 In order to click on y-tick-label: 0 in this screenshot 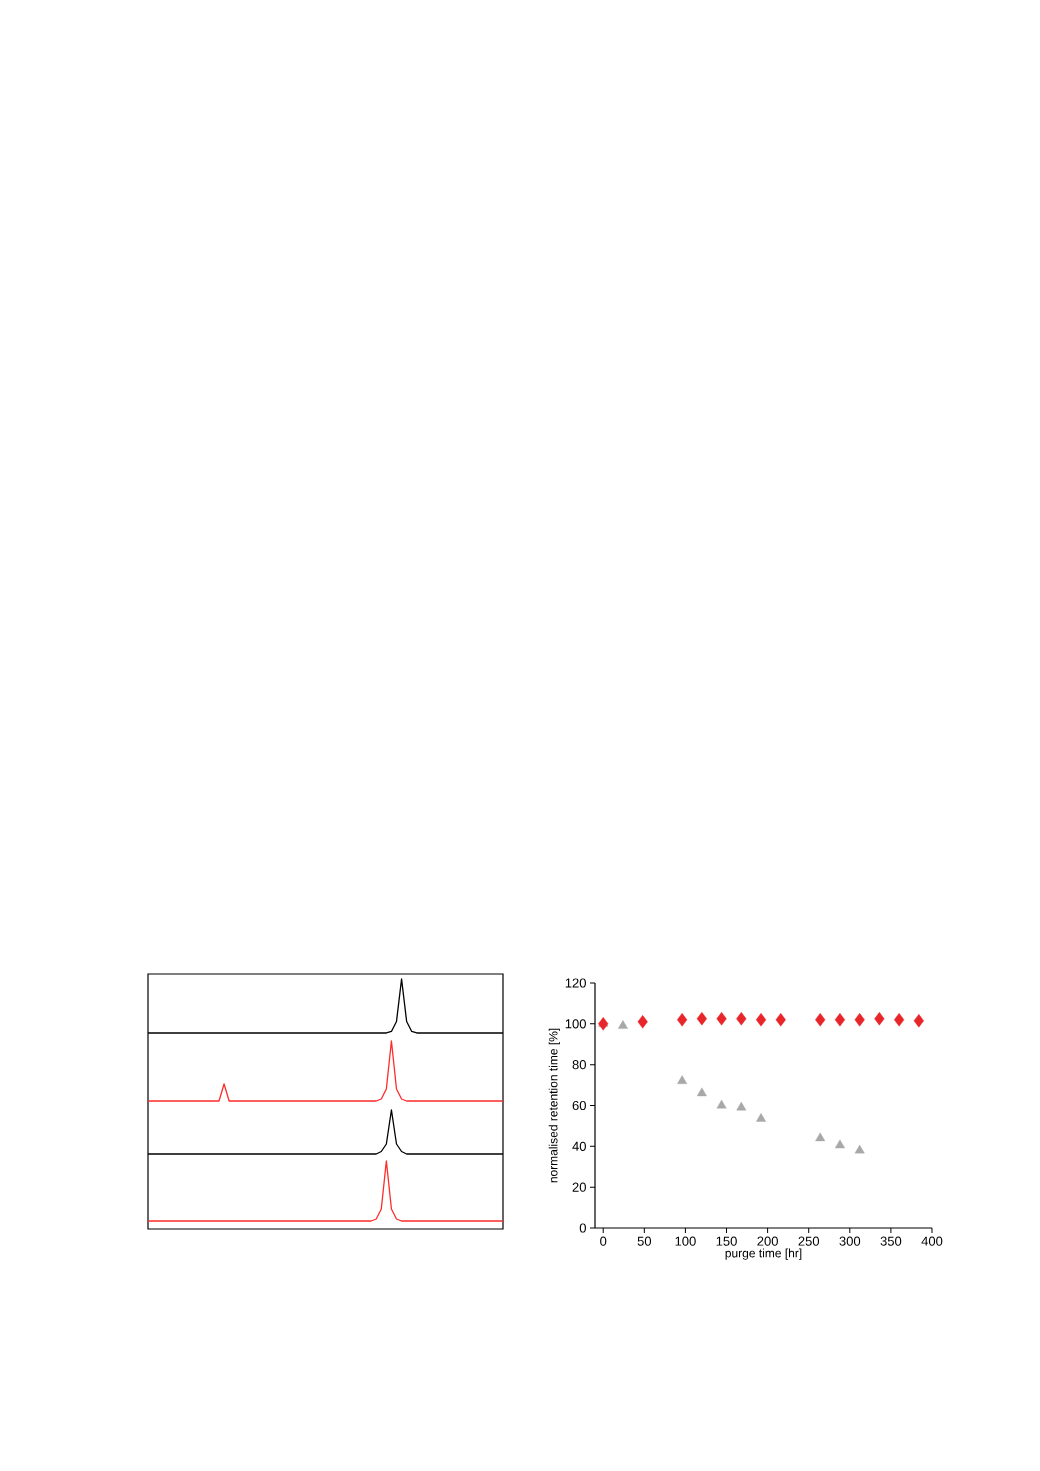, I will do `click(582, 1228)`.